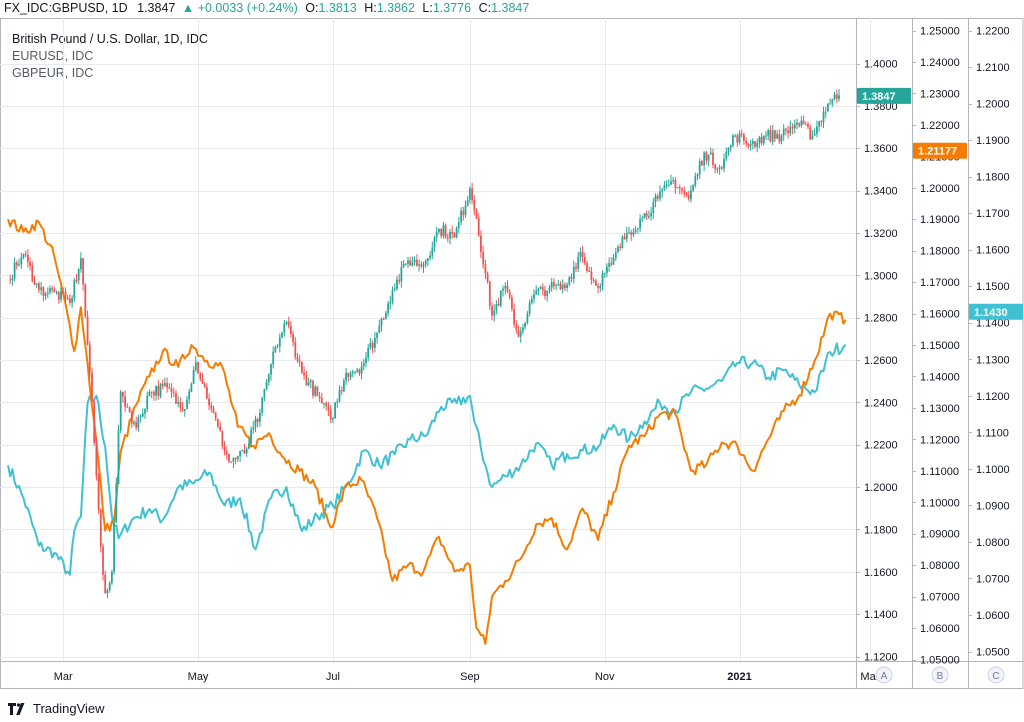 The width and height of the screenshot is (1024, 722). Describe the element at coordinates (66, 8) in the screenshot. I see `symbol-name: FX_IDC:GBPUSD, 1D` at that location.